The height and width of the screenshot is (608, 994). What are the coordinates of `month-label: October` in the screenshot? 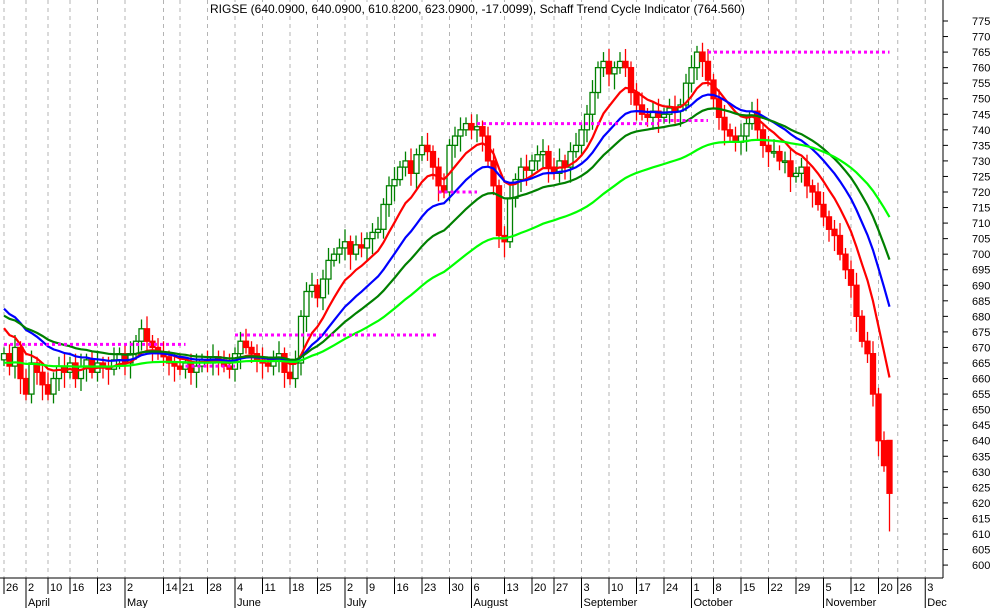 It's located at (713, 602).